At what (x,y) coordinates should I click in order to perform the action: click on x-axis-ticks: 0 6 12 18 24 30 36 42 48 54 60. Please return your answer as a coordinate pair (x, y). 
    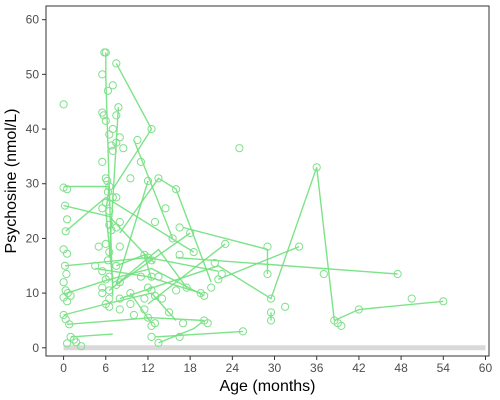
    Looking at the image, I should click on (276, 365).